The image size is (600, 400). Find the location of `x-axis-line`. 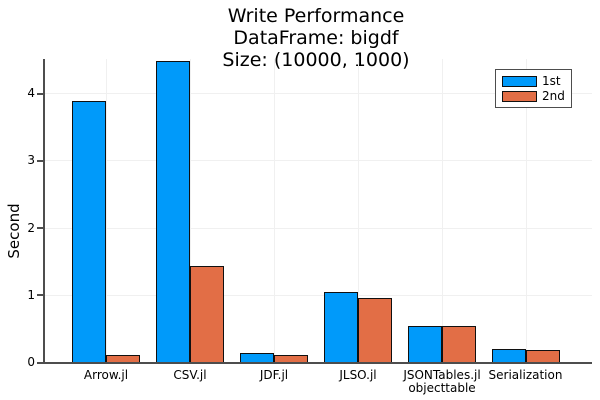

x-axis-line is located at coordinates (317, 363).